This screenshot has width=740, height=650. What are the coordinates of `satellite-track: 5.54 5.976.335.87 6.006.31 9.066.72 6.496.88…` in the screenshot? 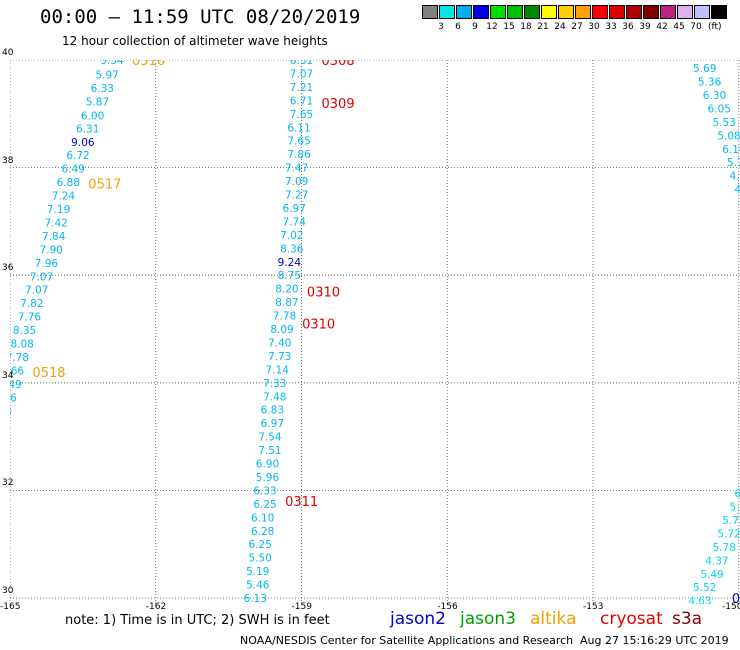 It's located at (87, 239).